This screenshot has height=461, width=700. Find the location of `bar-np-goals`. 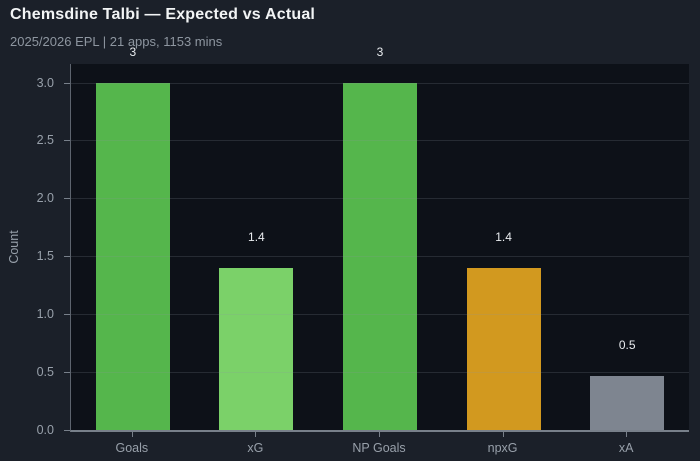

bar-np-goals is located at coordinates (380, 256).